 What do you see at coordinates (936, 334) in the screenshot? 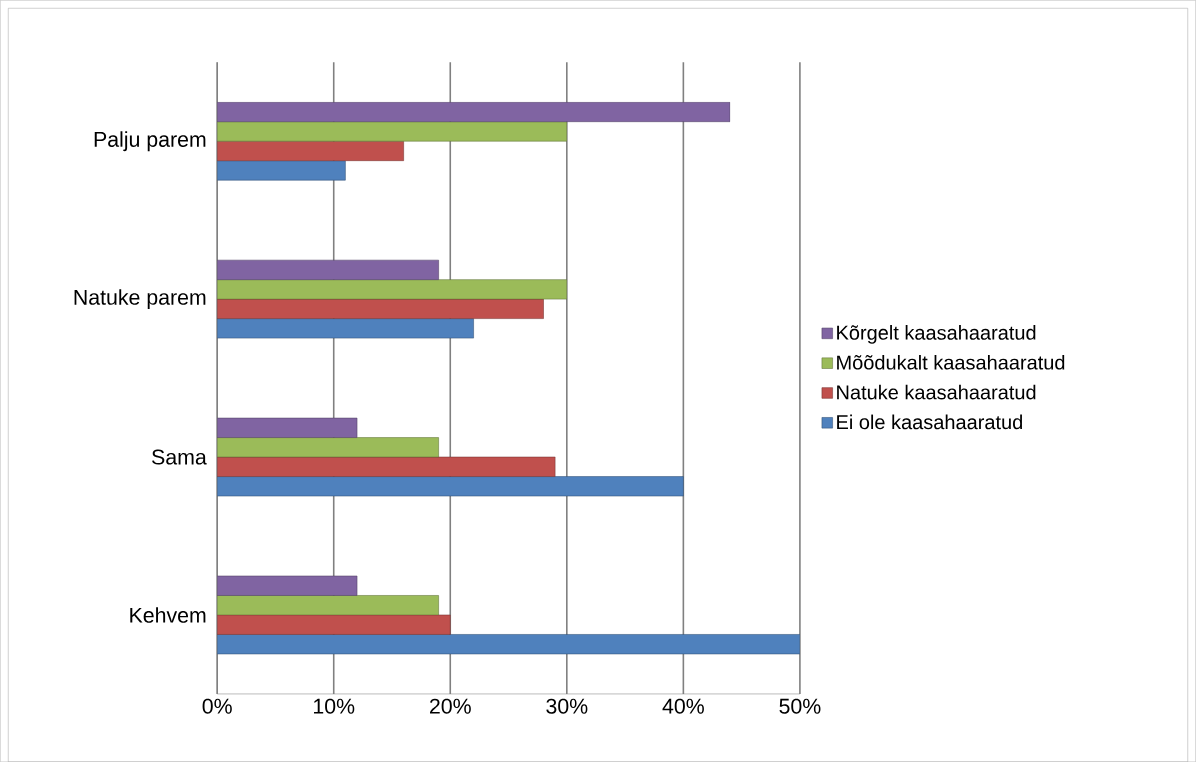
I see `legend-label: Kõrgelt kaasahaaratud` at bounding box center [936, 334].